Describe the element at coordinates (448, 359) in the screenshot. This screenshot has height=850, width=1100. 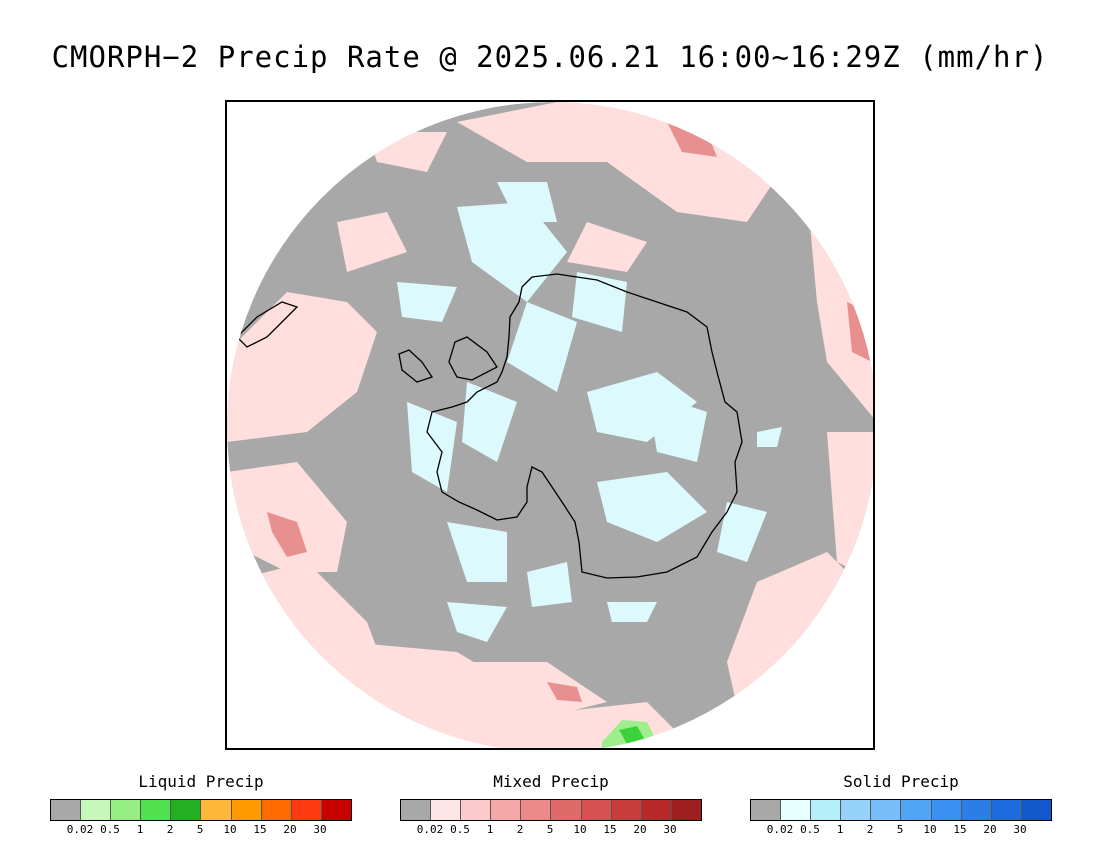
I see `antarctic-peninsula-coastline` at that location.